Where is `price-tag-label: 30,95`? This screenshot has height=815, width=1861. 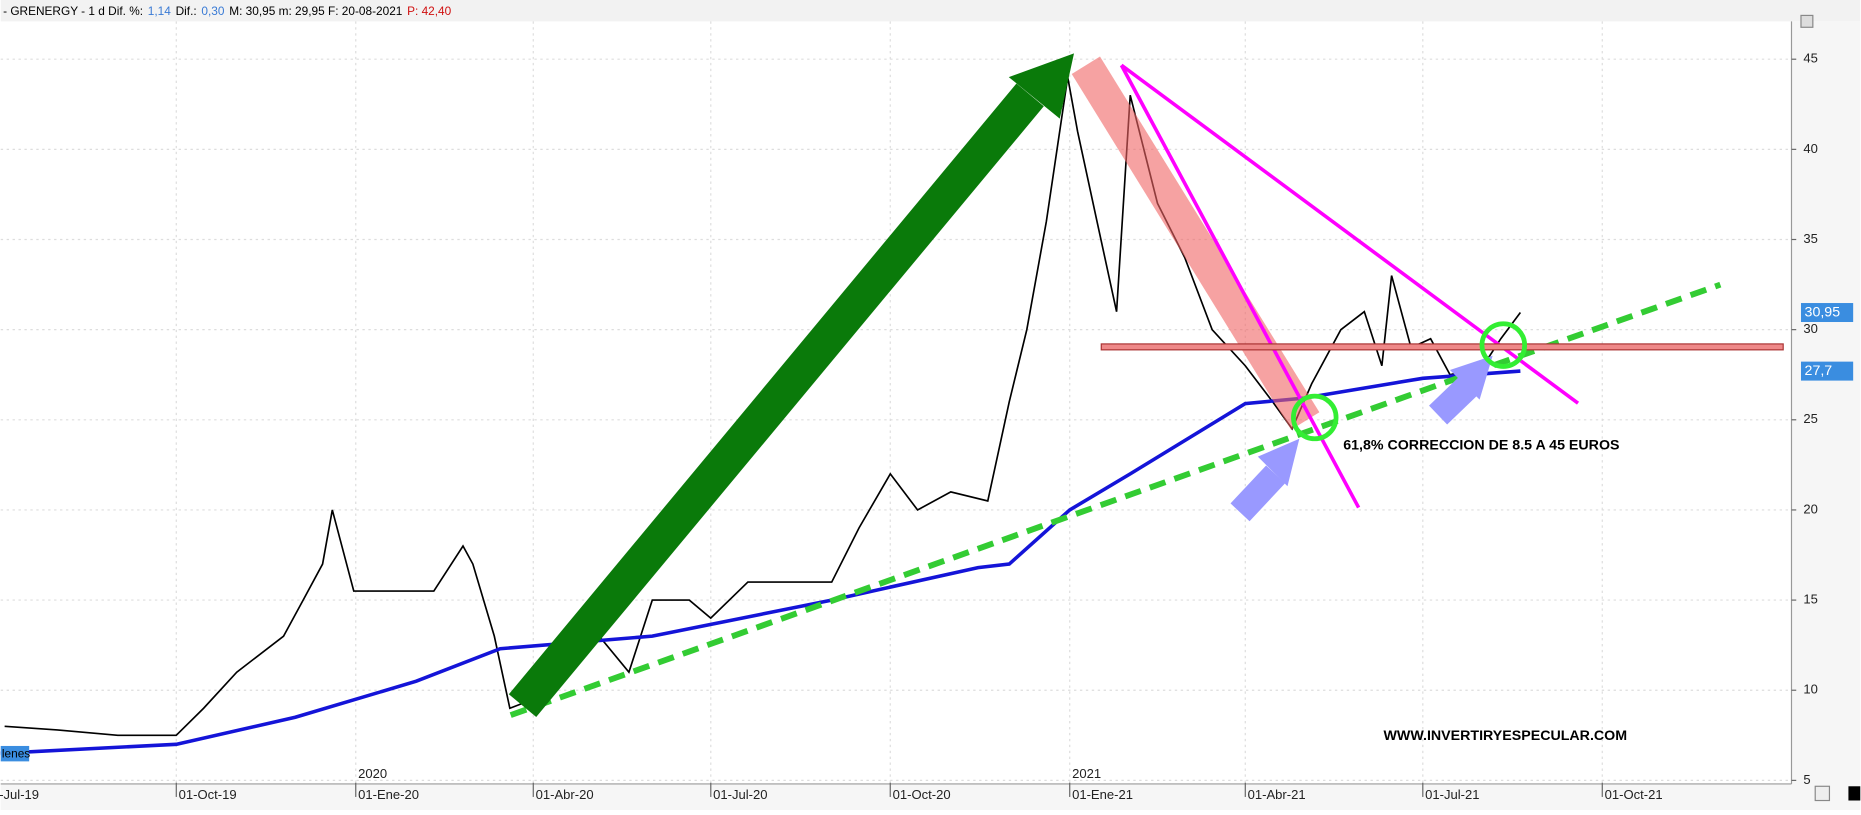
price-tag-label: 30,95 is located at coordinates (1823, 312).